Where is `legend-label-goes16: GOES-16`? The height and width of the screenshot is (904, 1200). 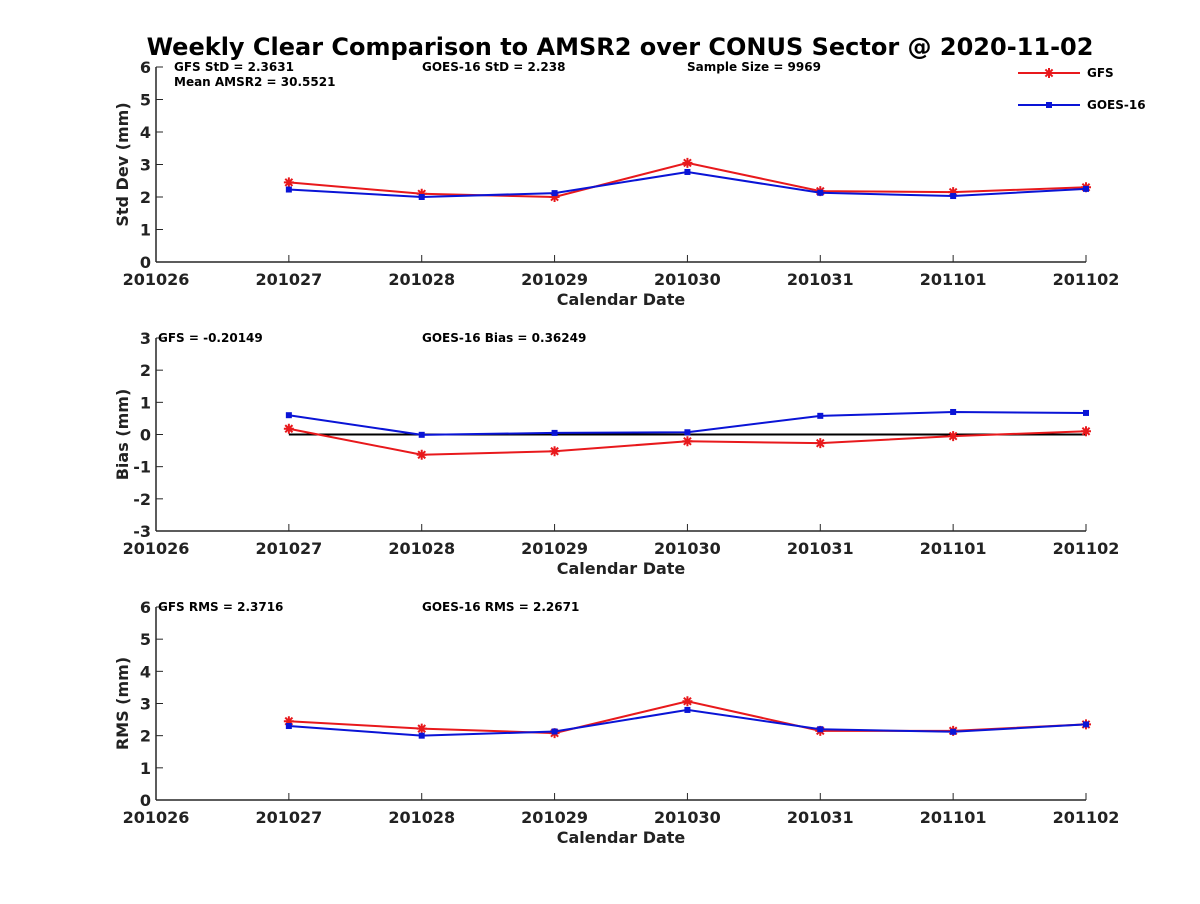 legend-label-goes16: GOES-16 is located at coordinates (1116, 105).